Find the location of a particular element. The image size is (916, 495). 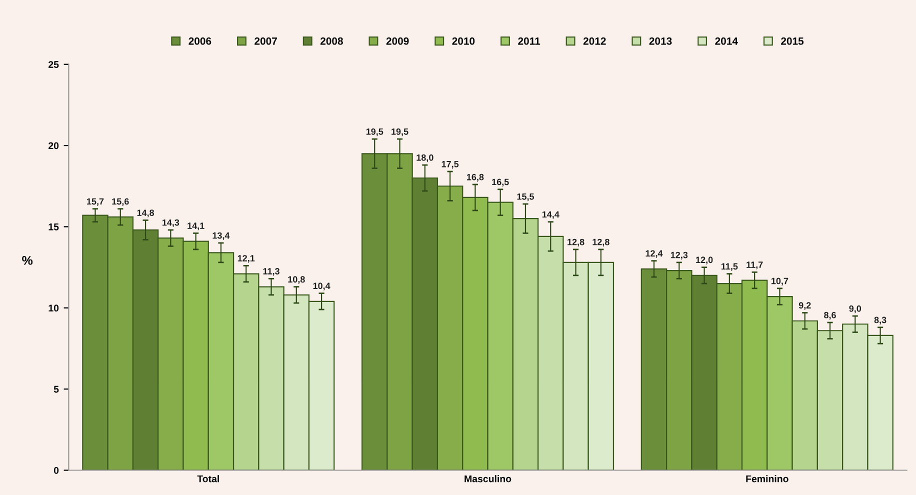

data-label: 11,3 is located at coordinates (271, 272).